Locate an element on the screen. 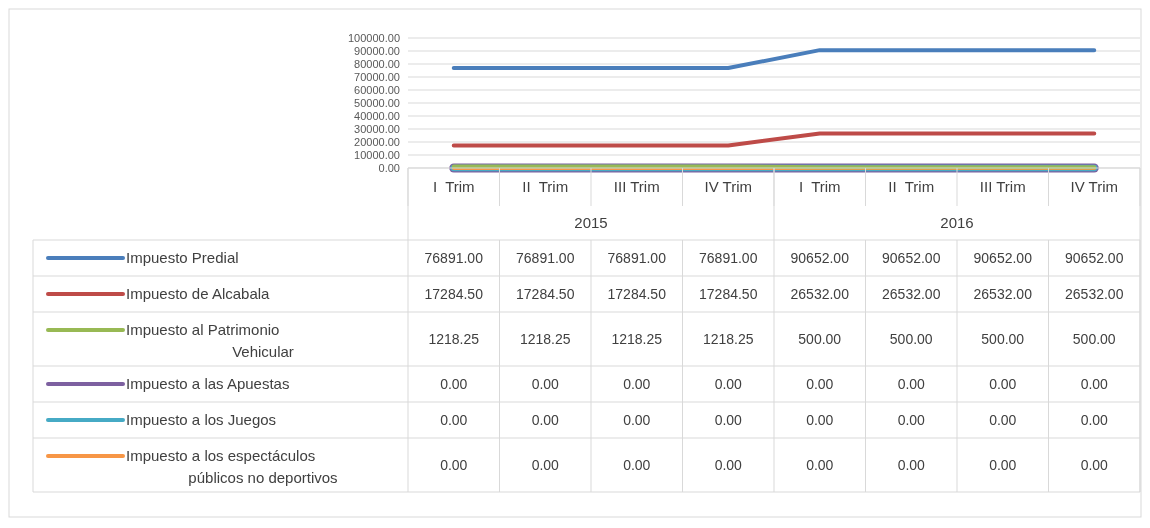 The image size is (1150, 528). y-tick-label: 20000.00 is located at coordinates (377, 141).